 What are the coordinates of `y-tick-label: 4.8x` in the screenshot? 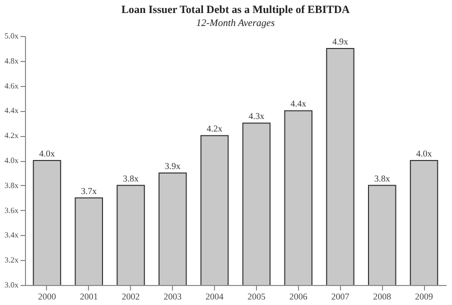 It's located at (11, 61).